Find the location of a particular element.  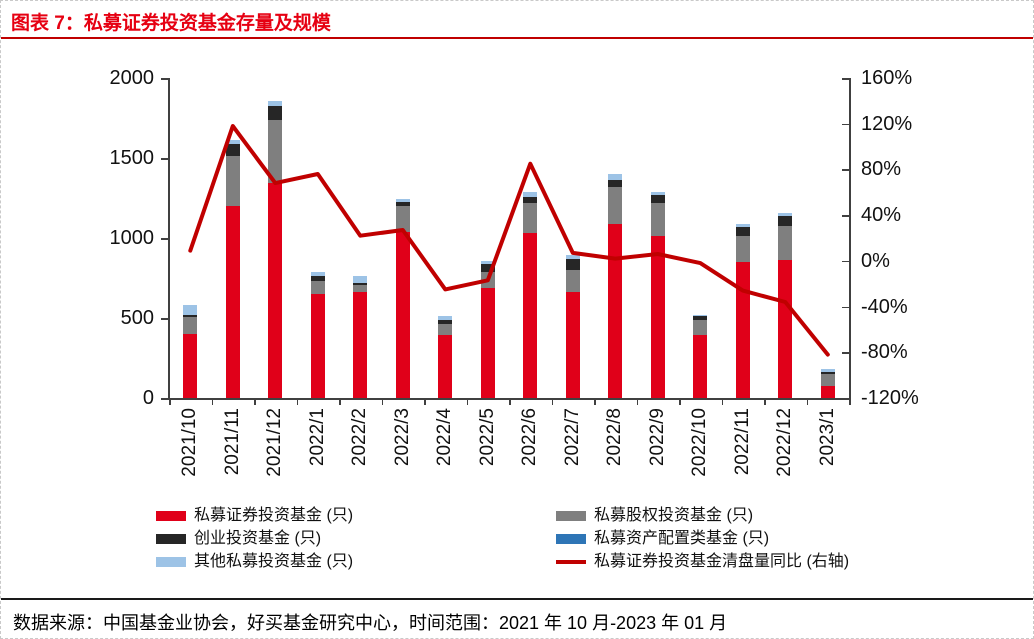

x-axis-category-label: 2023/1 is located at coordinates (827, 437).